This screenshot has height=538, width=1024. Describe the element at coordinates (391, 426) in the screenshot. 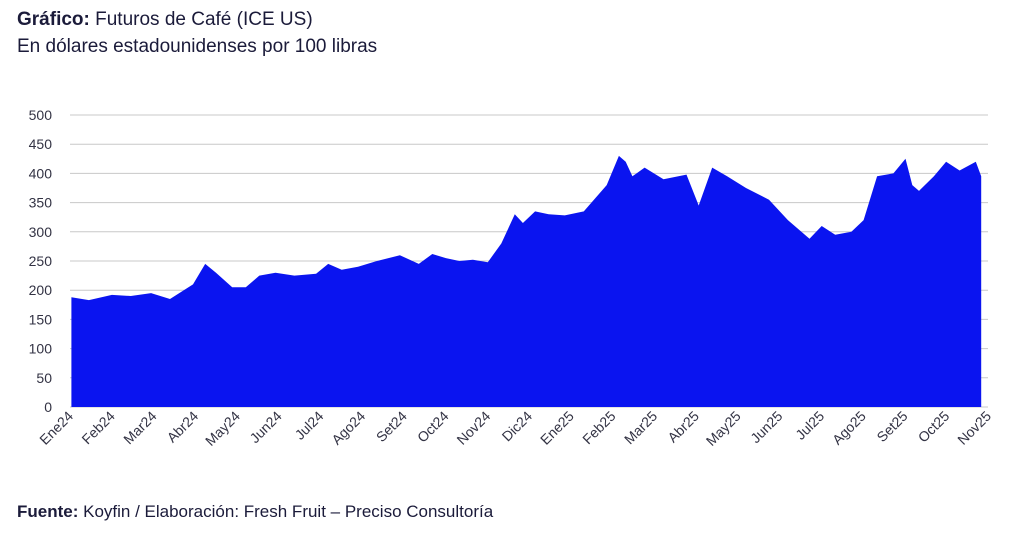

I see `x-tick-label: Set24` at that location.